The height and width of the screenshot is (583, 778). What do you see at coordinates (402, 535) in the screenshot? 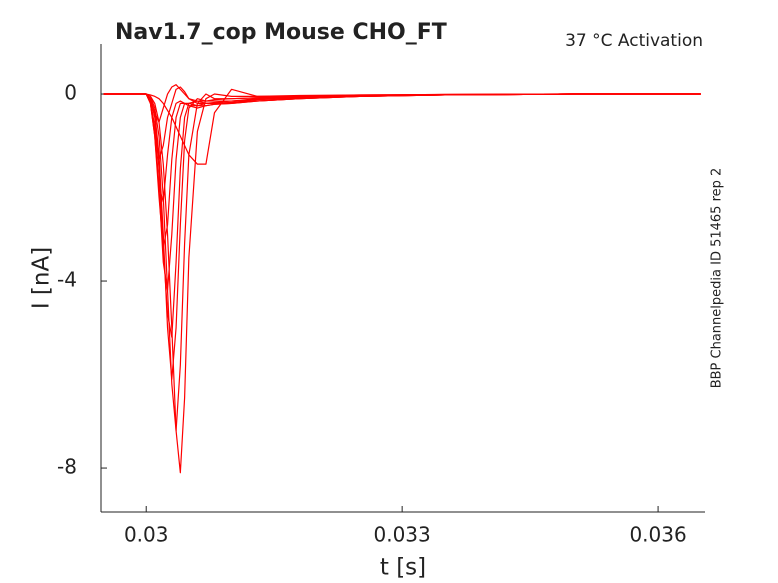
I see `x-tick-label: 0.033` at bounding box center [402, 535].